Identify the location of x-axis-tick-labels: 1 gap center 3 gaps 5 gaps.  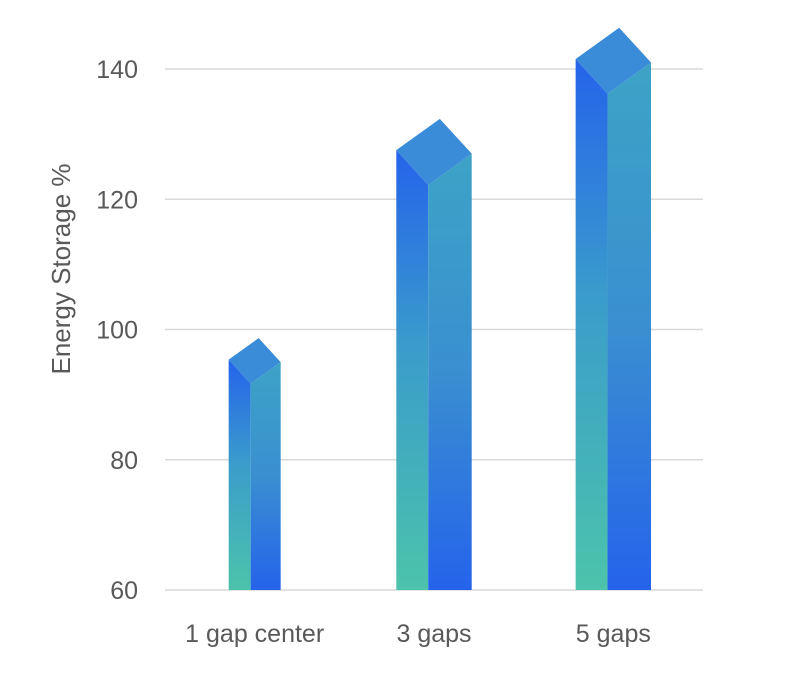
(418, 634).